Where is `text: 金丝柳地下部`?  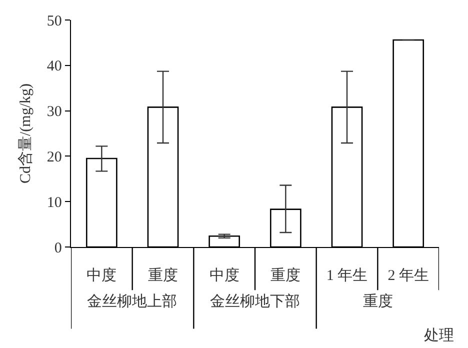
text: 金丝柳地下部 is located at coordinates (255, 301).